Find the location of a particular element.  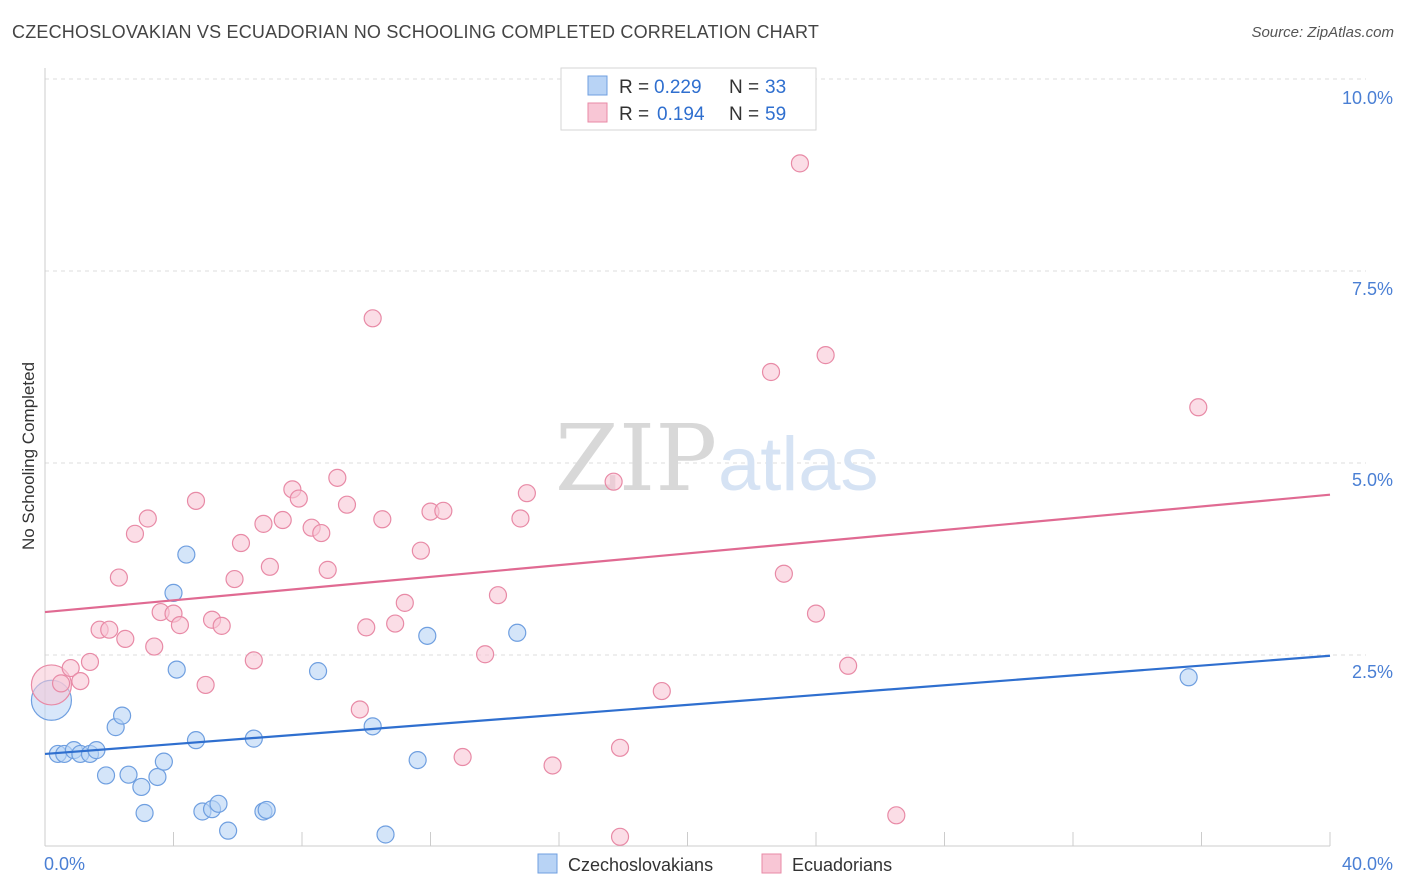

y-tick-label-7-5: 7.5% is located at coordinates (1372, 289).